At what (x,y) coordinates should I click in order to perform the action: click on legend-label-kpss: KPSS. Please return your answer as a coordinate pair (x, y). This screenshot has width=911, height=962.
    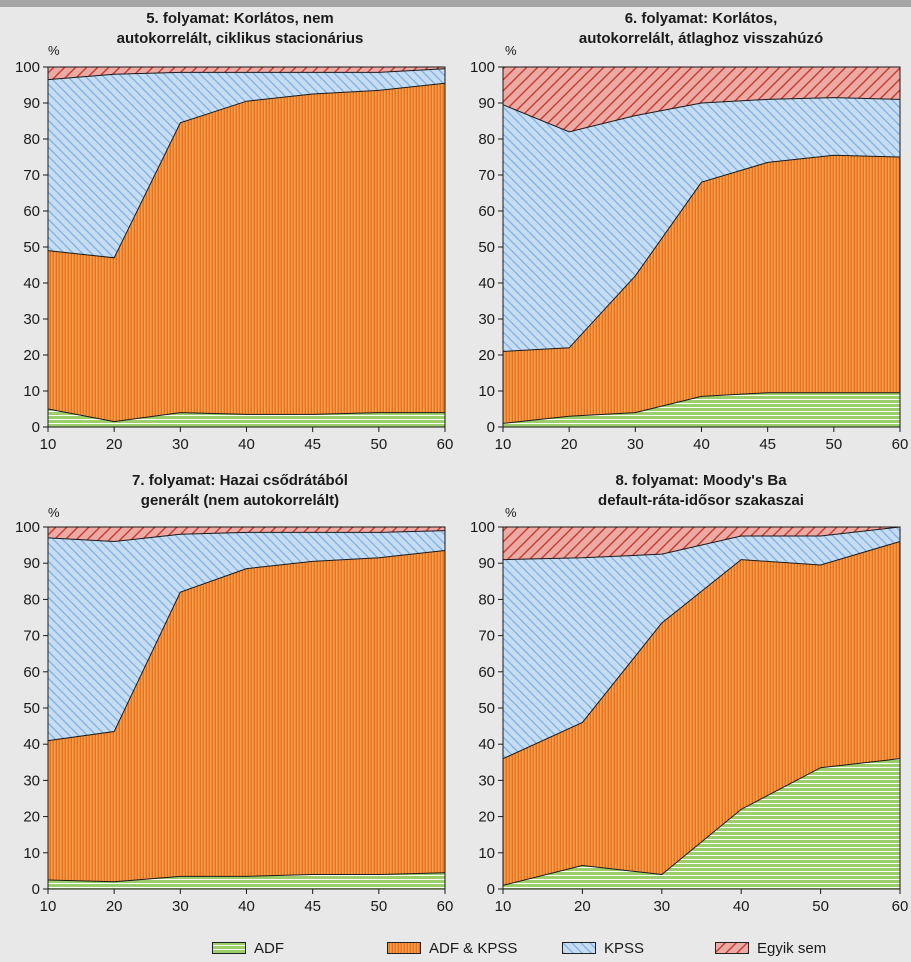
    Looking at the image, I should click on (624, 948).